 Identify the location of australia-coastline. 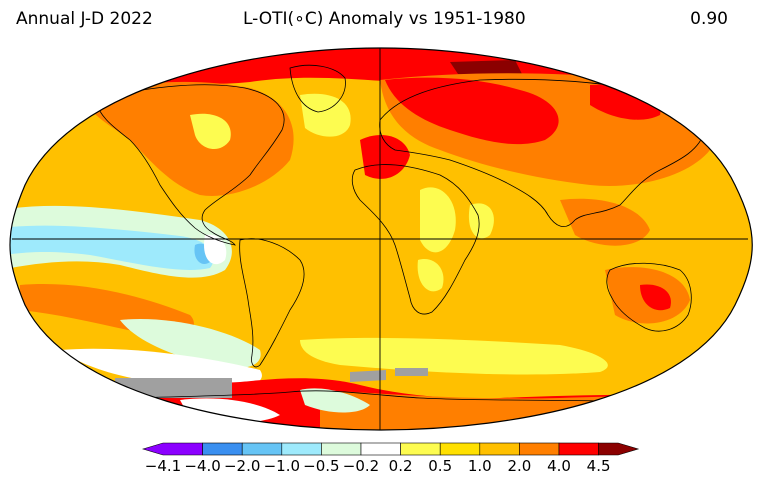
(649, 297).